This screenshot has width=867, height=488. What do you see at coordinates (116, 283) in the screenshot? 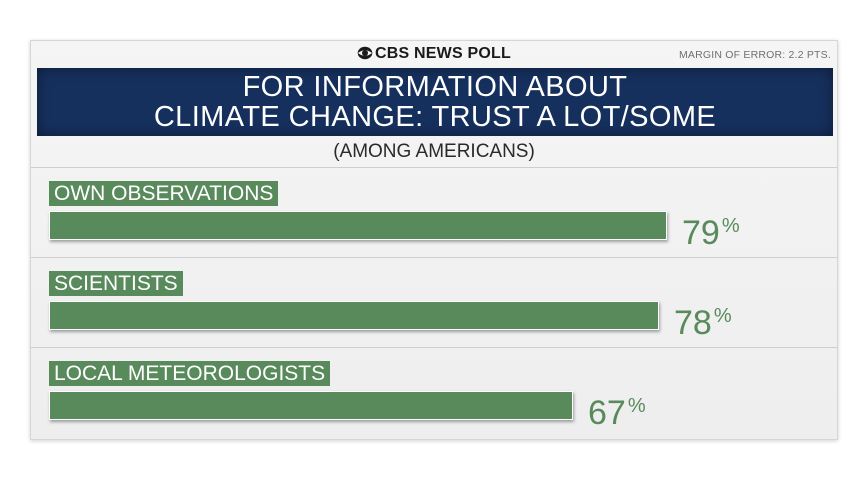
I see `category-label: SCIENTISTS` at bounding box center [116, 283].